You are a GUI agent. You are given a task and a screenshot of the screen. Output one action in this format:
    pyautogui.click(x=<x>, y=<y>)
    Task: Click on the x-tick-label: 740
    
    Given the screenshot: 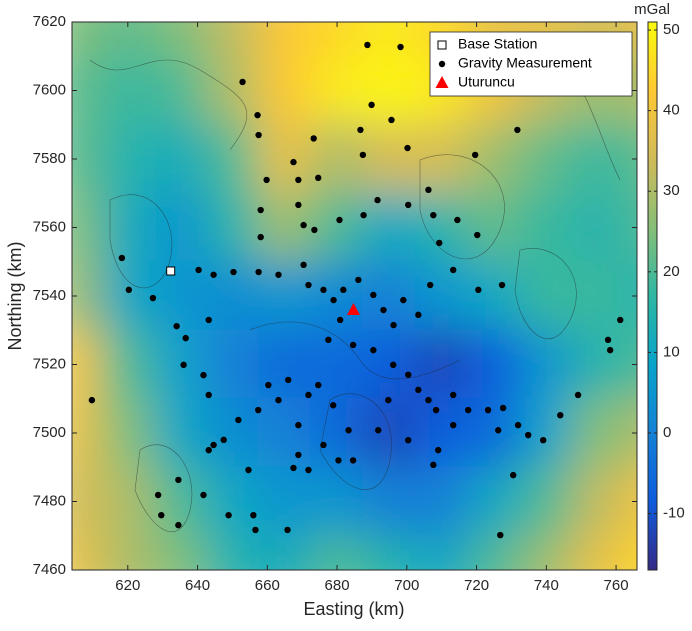 What is the action you would take?
    pyautogui.click(x=546, y=585)
    